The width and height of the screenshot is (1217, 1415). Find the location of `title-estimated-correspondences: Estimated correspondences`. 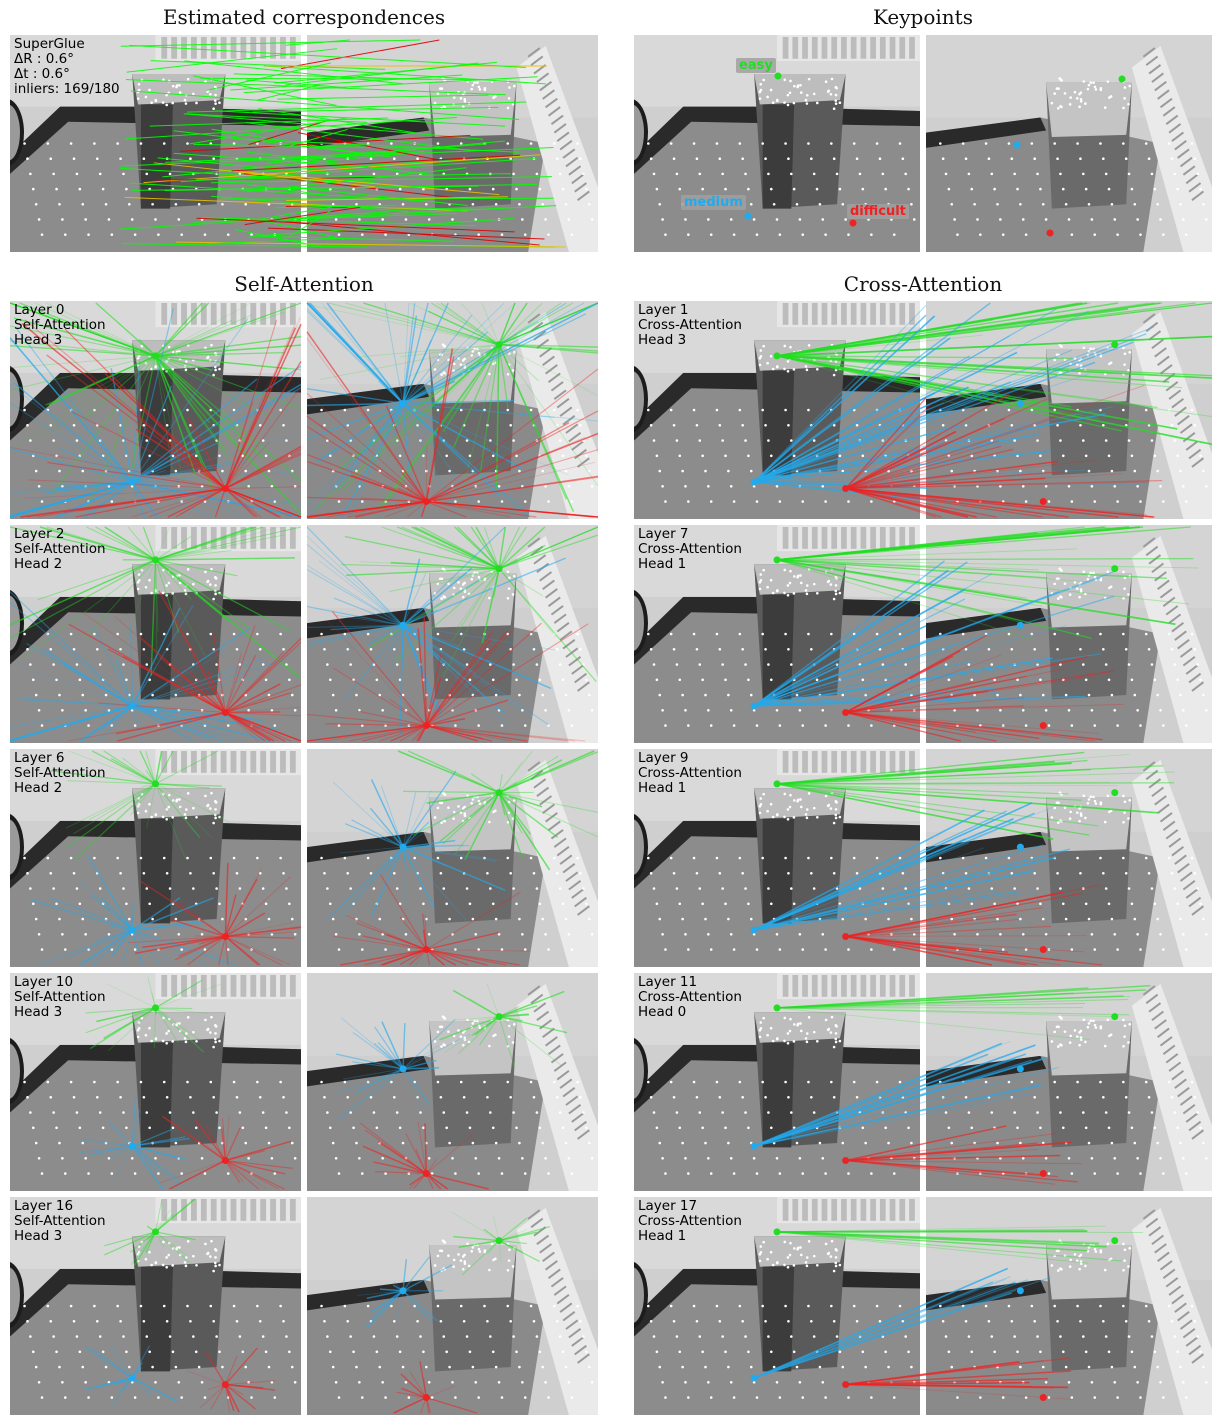

title-estimated-correspondences: Estimated correspondences is located at coordinates (304, 17).